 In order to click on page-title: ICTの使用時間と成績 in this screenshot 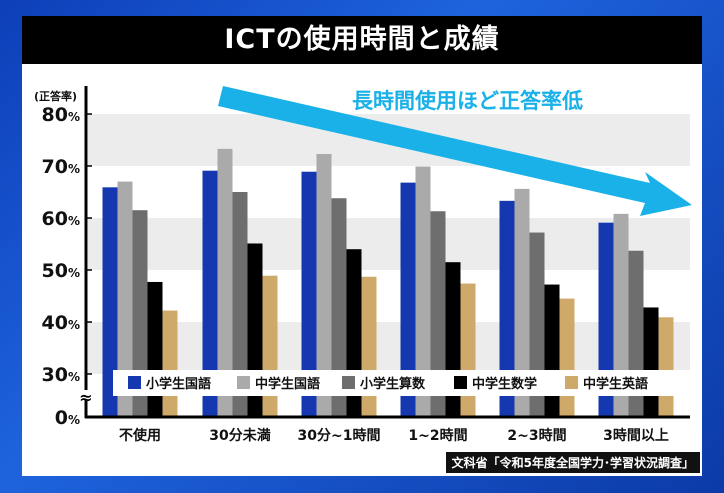, I will do `click(362, 40)`.